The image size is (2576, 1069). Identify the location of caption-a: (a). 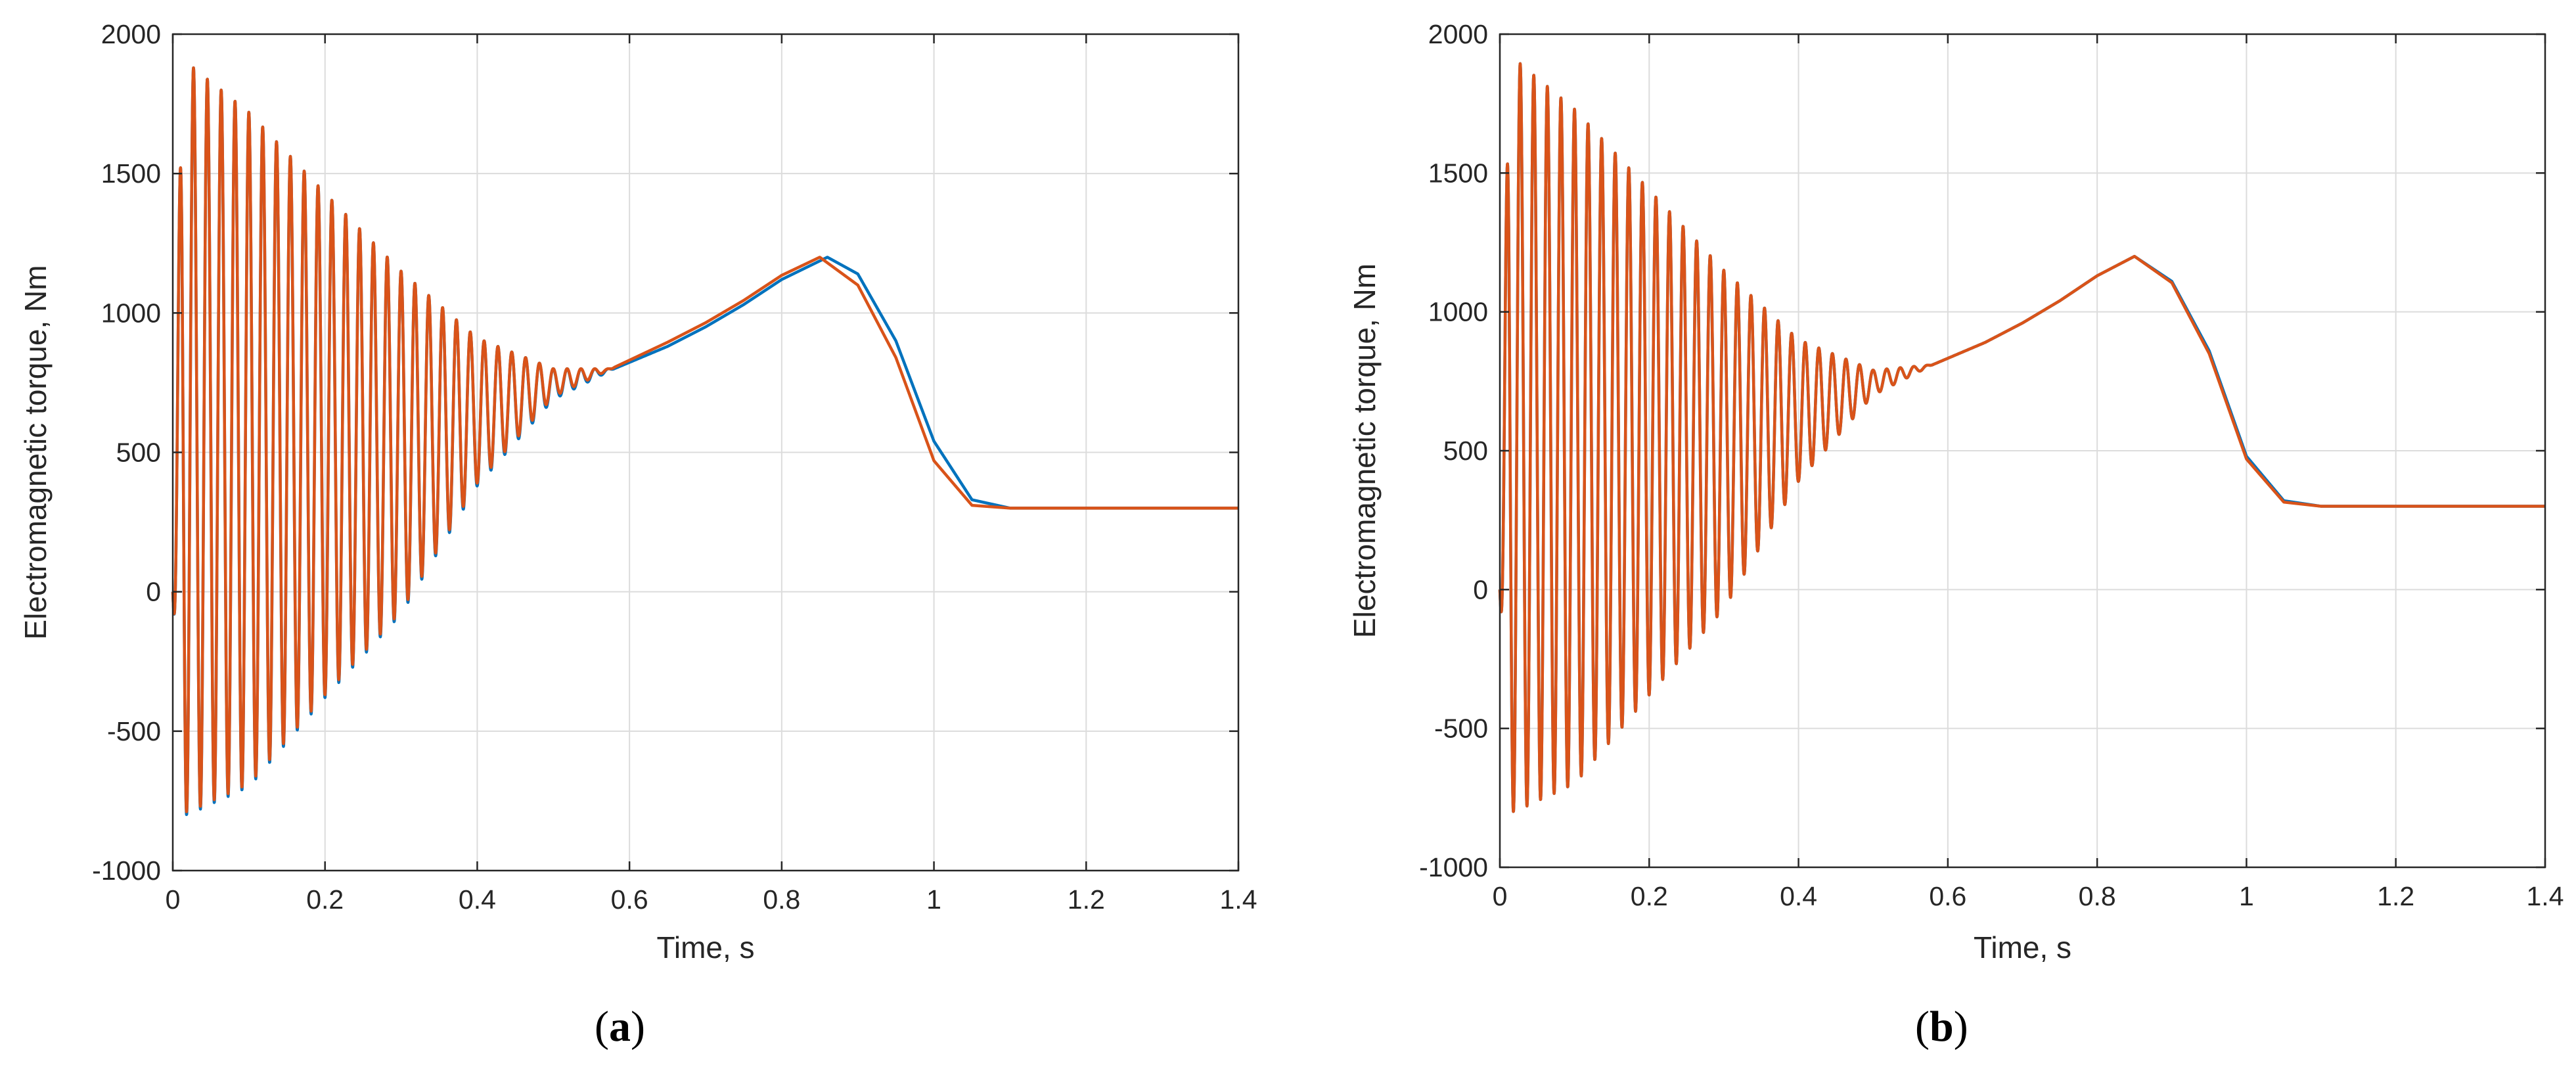
(620, 1027).